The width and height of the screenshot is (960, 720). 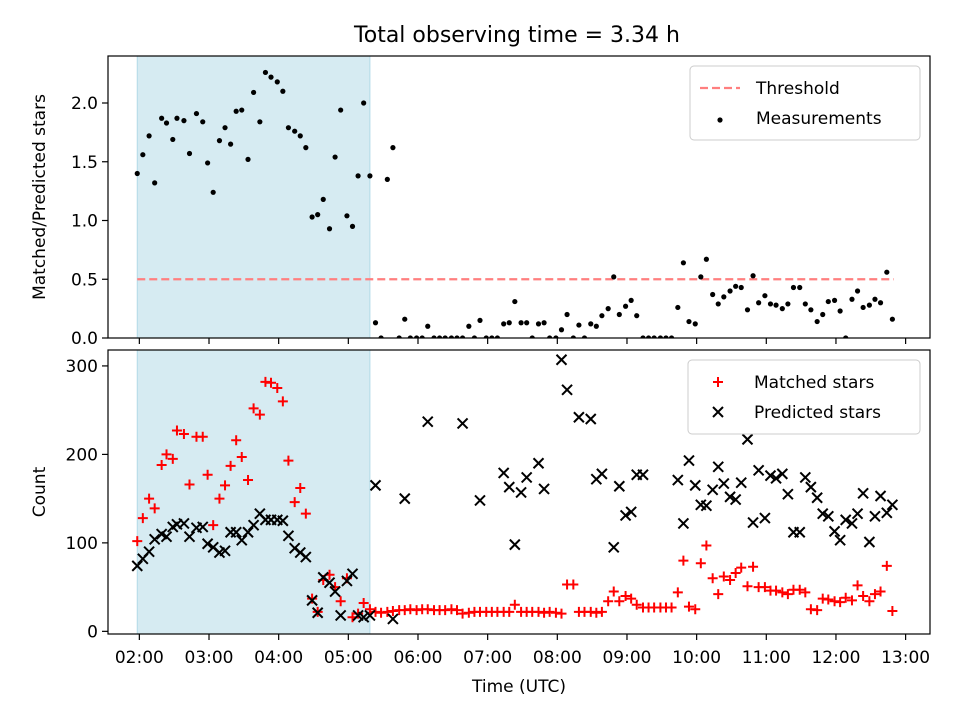 What do you see at coordinates (82, 455) in the screenshot?
I see `y-tick-label: 200` at bounding box center [82, 455].